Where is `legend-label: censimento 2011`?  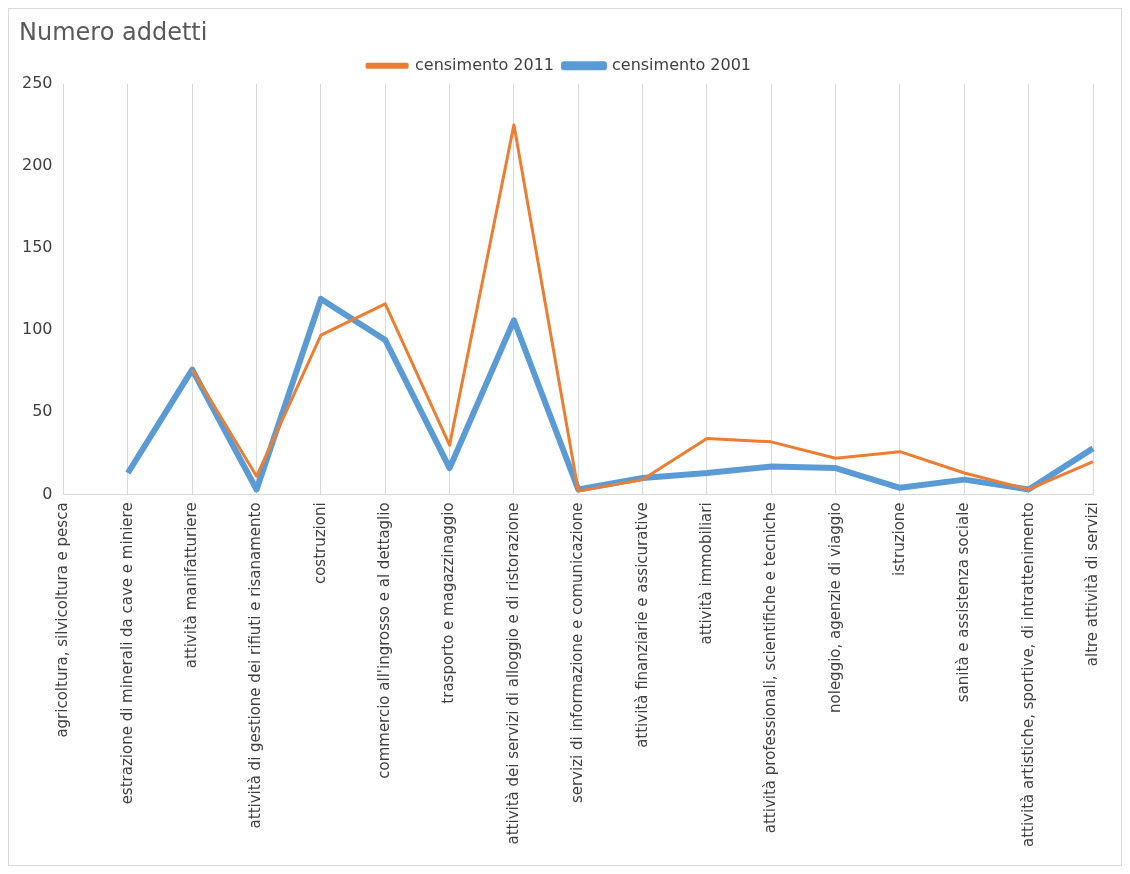 legend-label: censimento 2011 is located at coordinates (484, 64).